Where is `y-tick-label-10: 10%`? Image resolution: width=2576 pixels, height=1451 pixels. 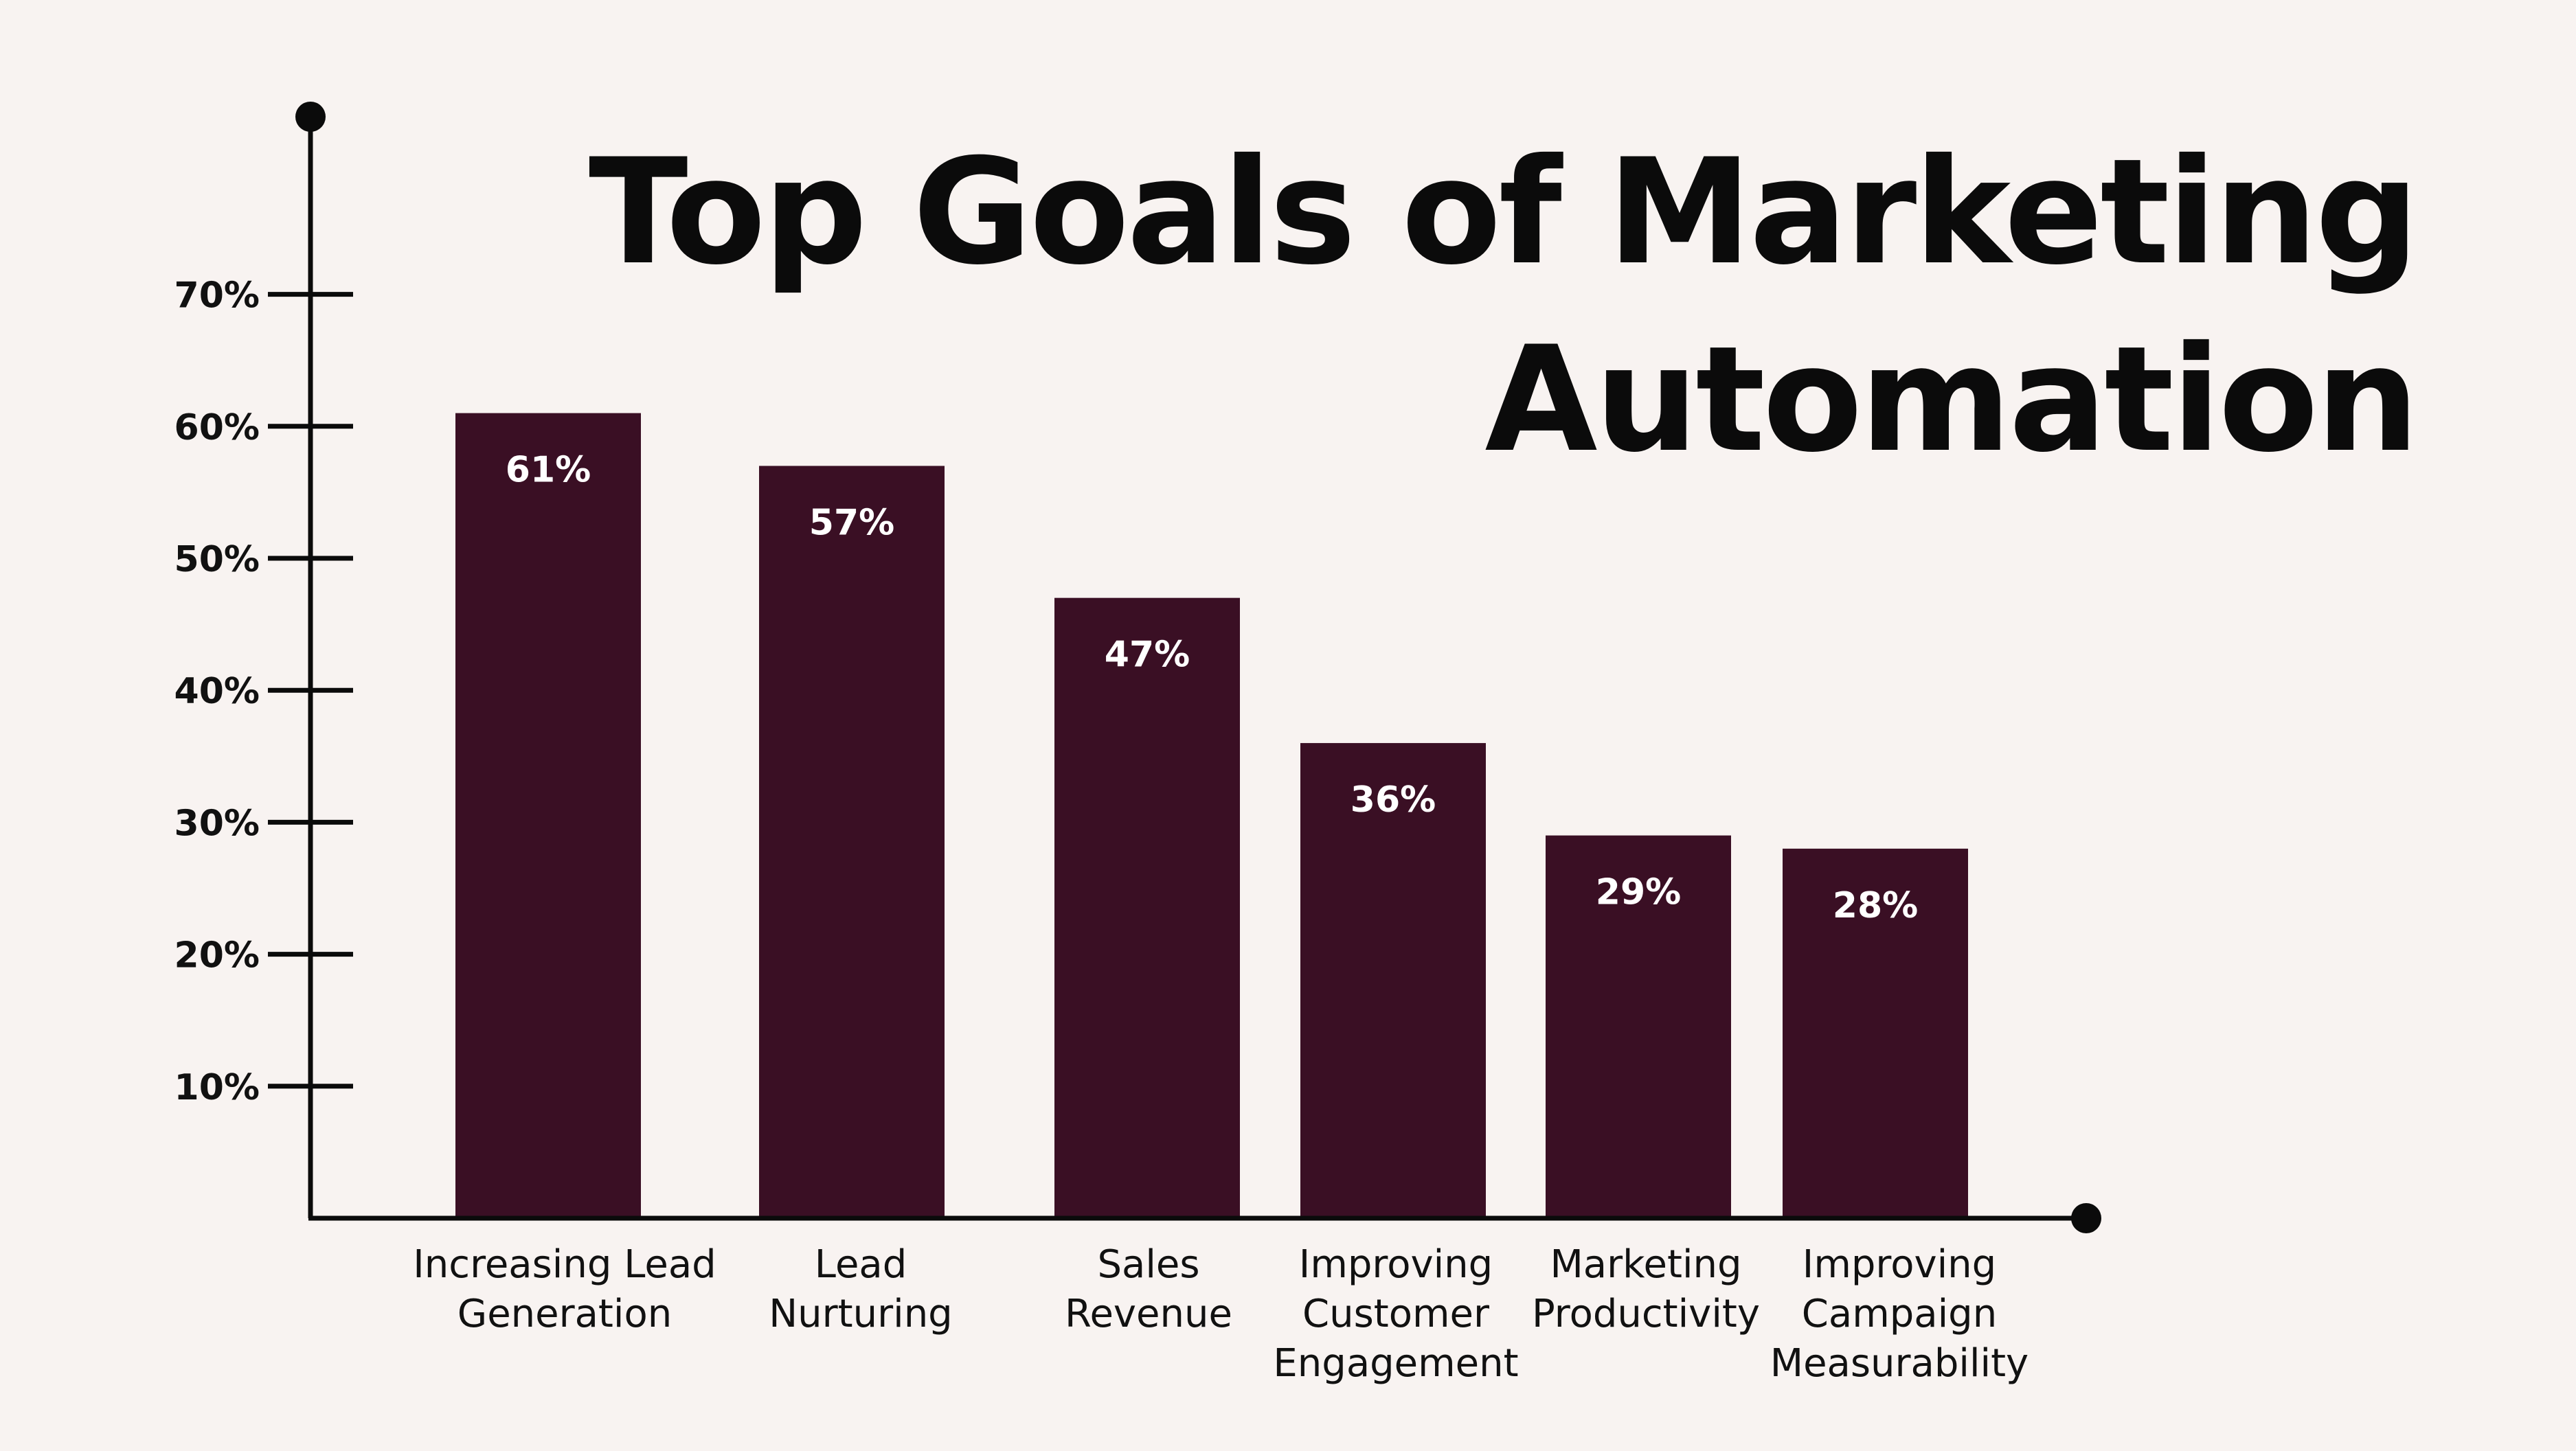 y-tick-label-10: 10% is located at coordinates (217, 1087).